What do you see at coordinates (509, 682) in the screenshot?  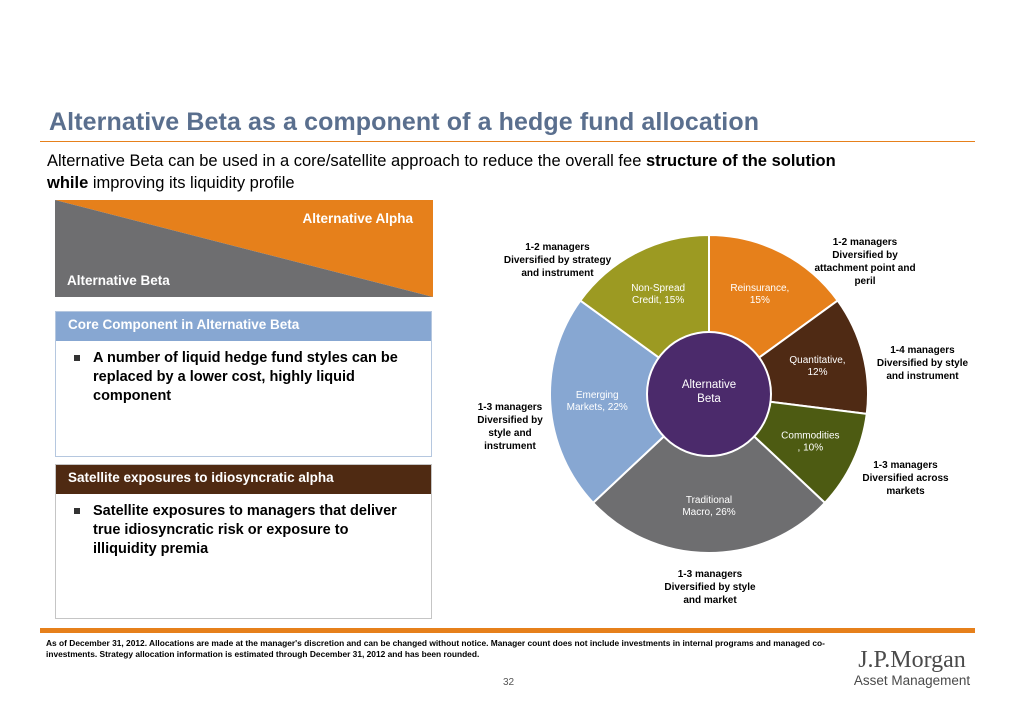 I see `page-number: 32` at bounding box center [509, 682].